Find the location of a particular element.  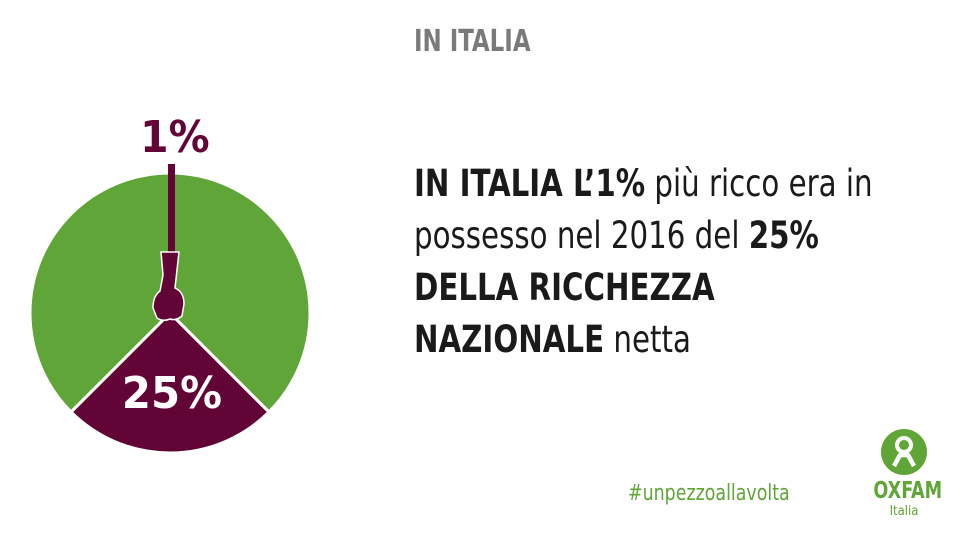

slice-label-25: 25% is located at coordinates (172, 393).